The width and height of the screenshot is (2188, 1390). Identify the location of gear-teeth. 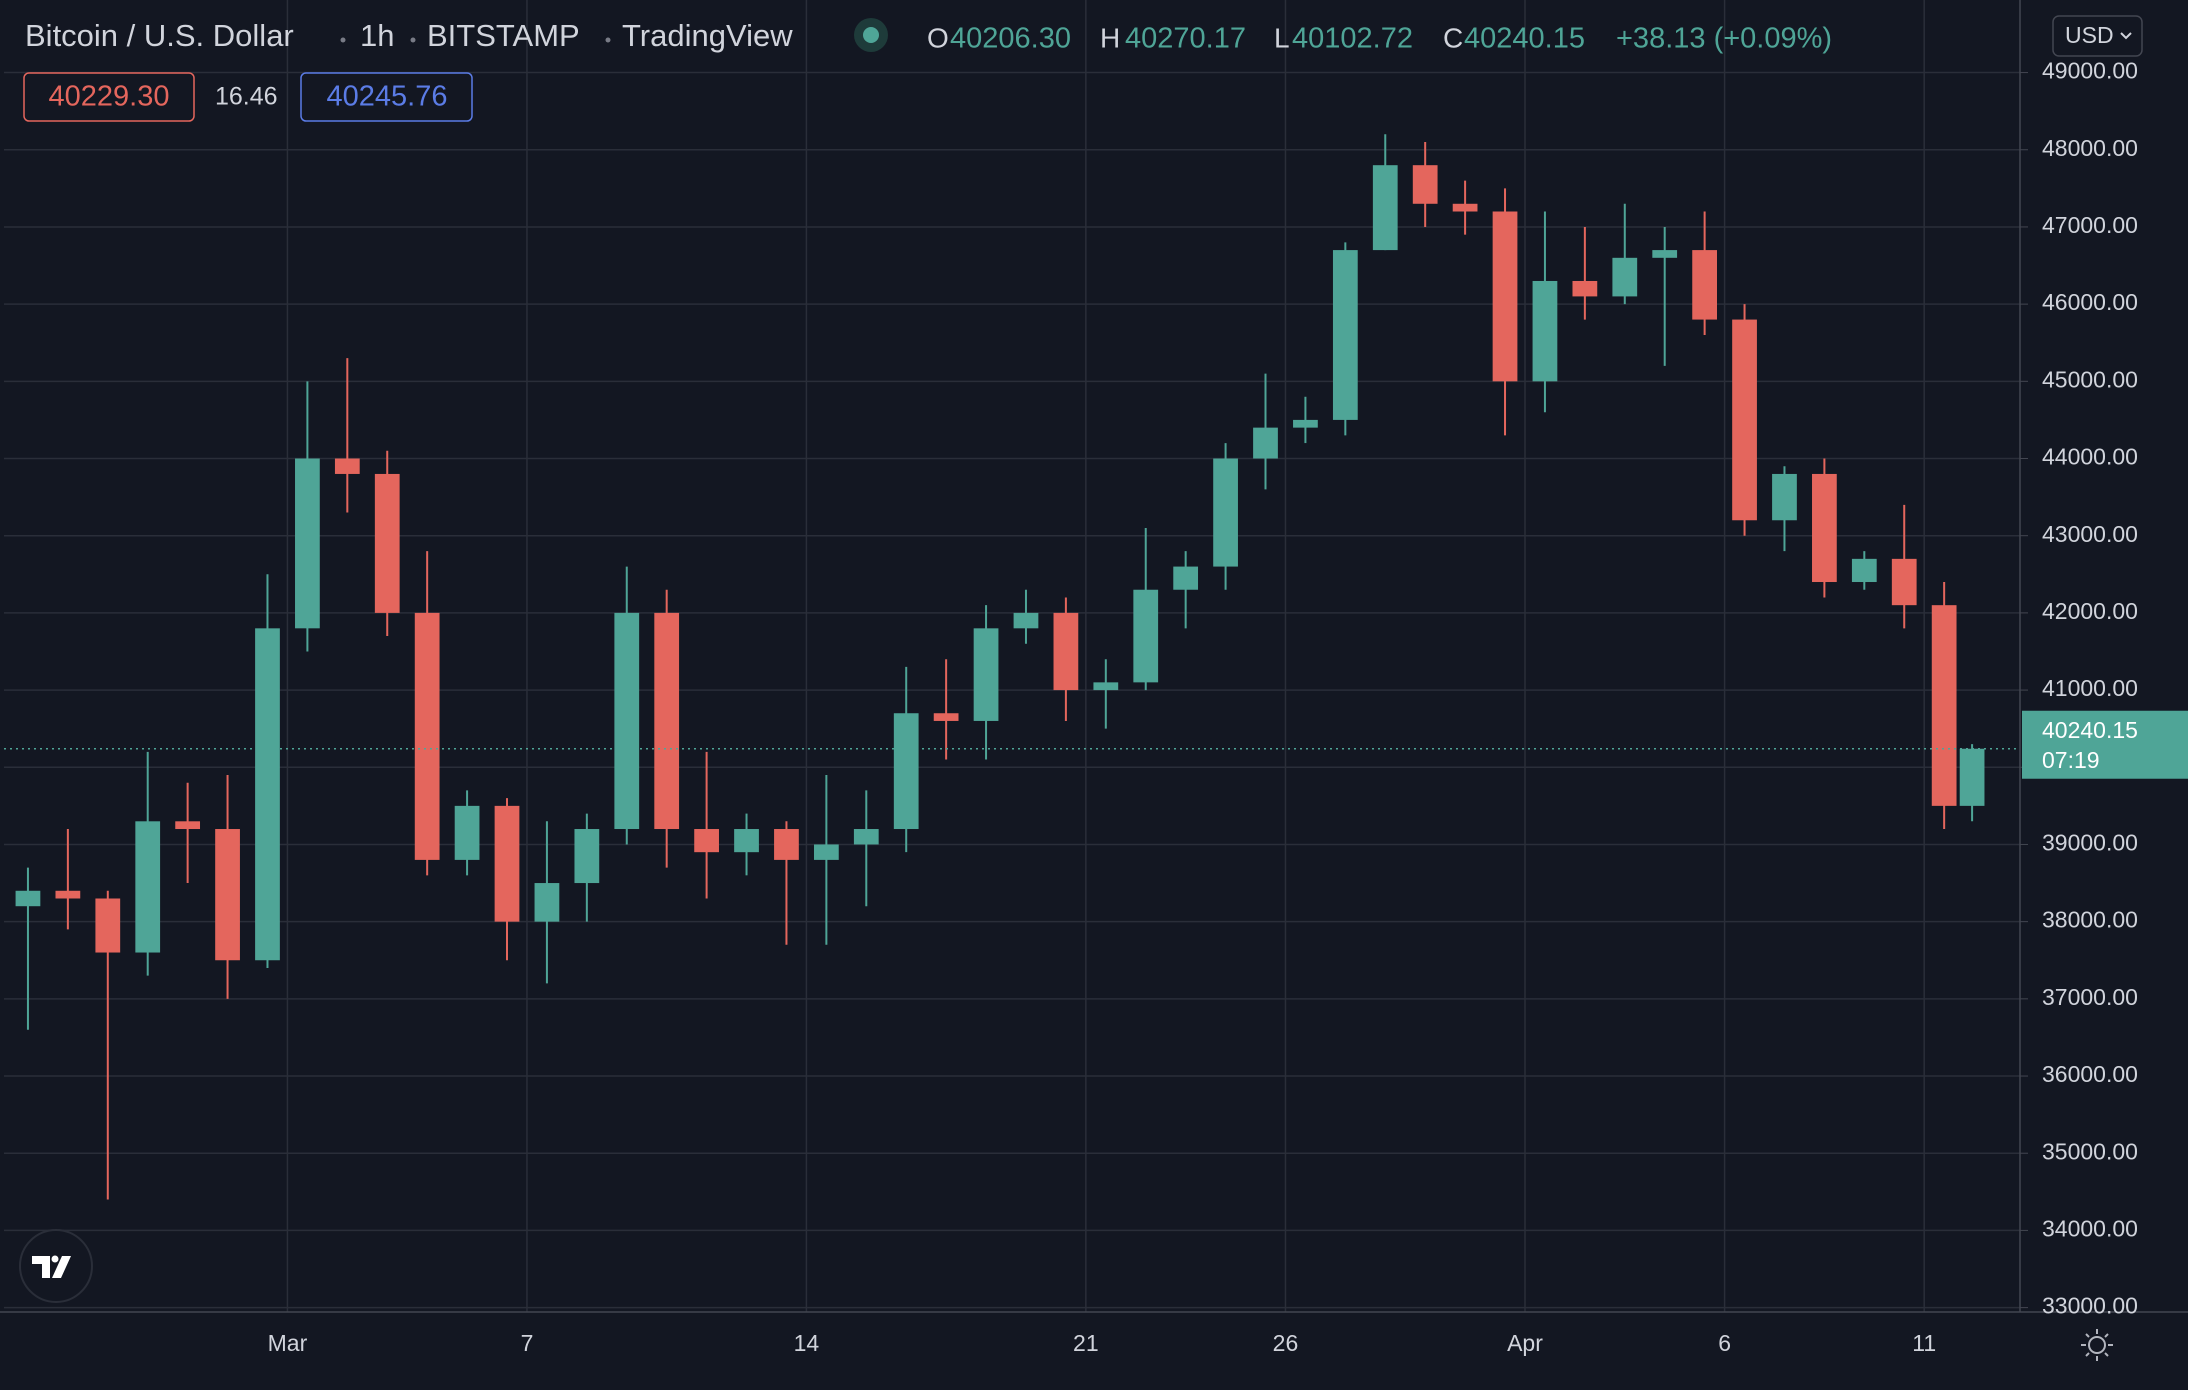
(2097, 1345).